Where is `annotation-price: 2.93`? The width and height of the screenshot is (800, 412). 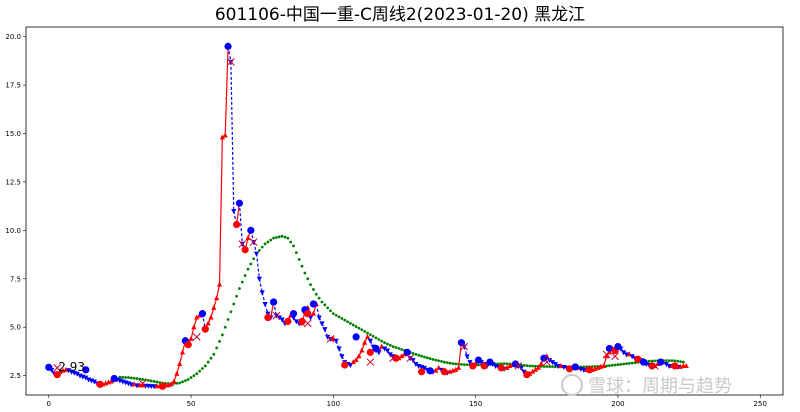
annotation-price: 2.93 is located at coordinates (71, 367).